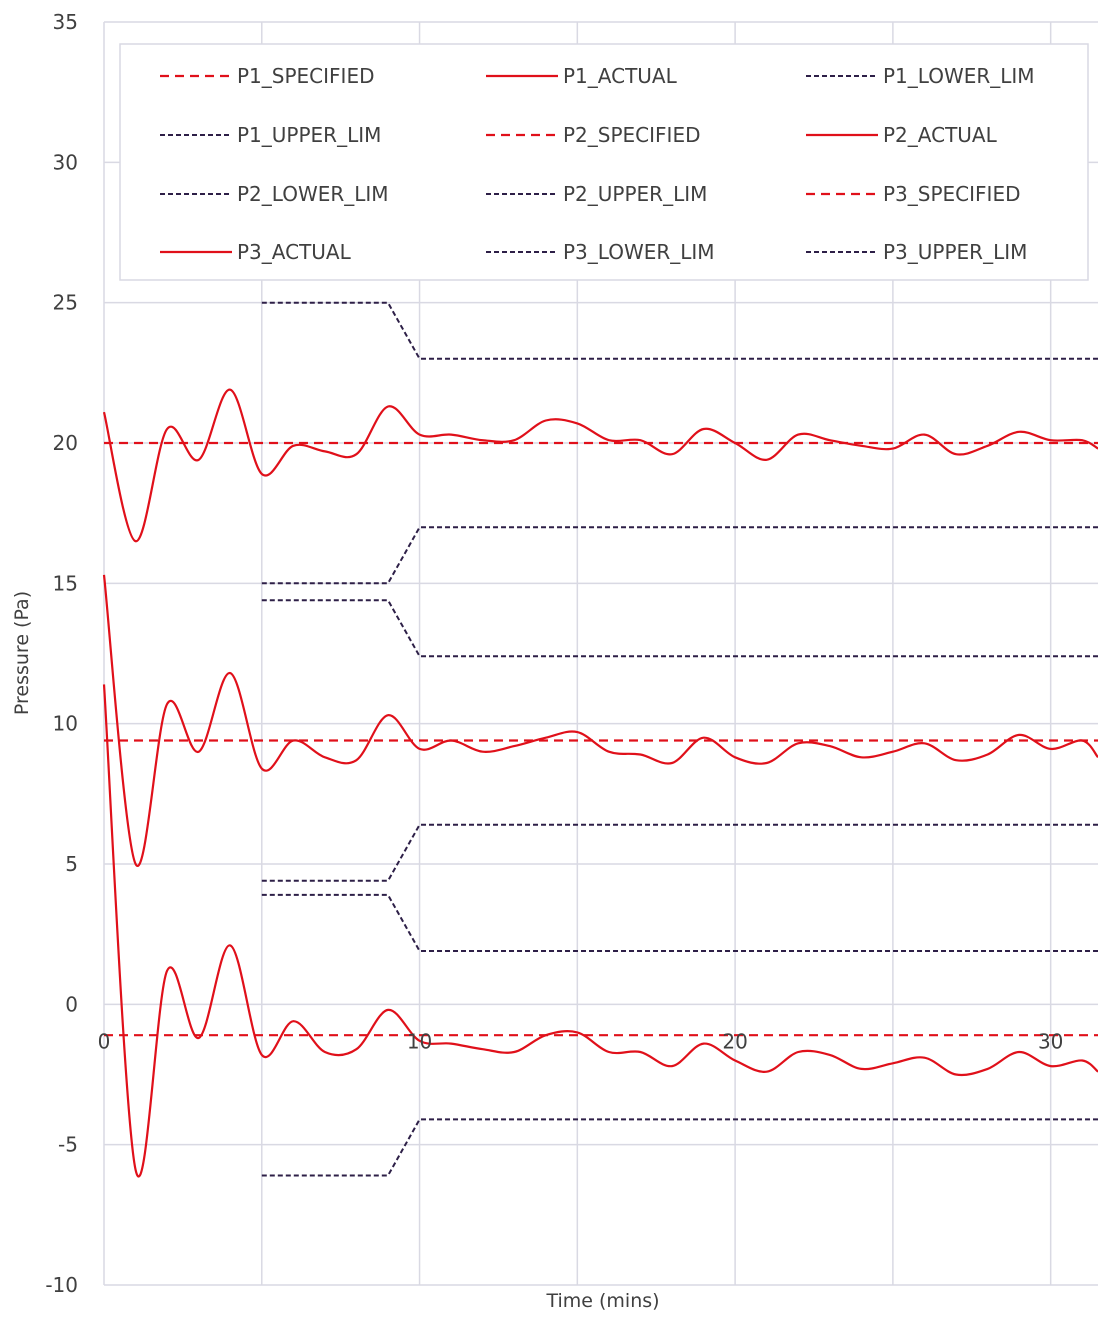 The height and width of the screenshot is (1320, 1098). What do you see at coordinates (61, 1285) in the screenshot?
I see `y-tick-label: -10` at bounding box center [61, 1285].